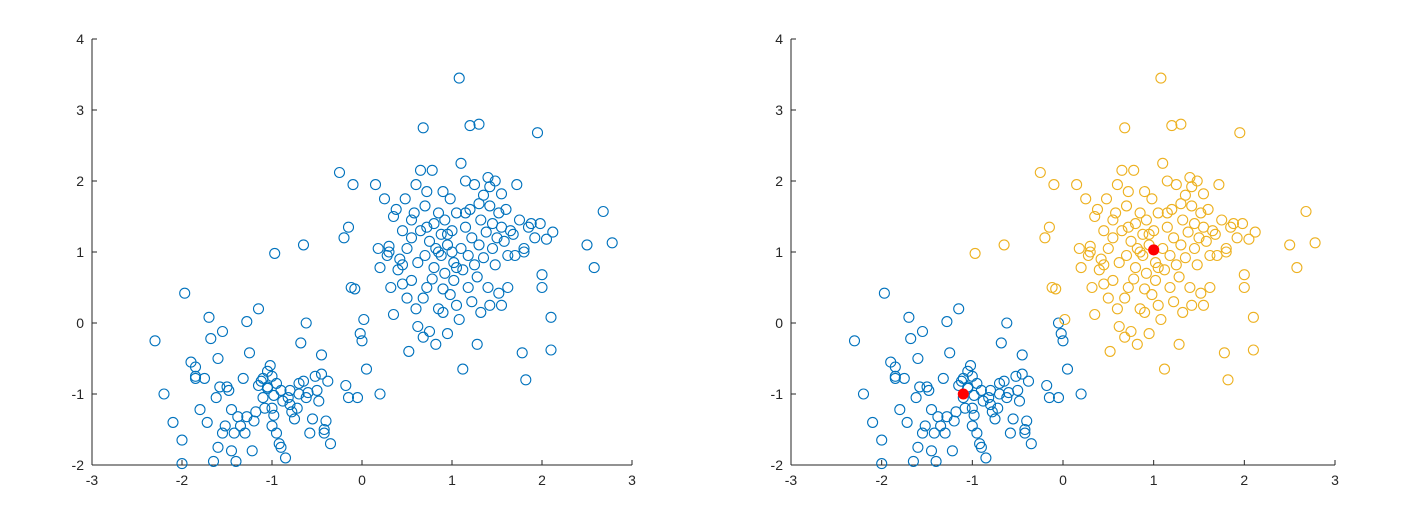  I want to click on x-tick-label: 3, so click(1335, 480).